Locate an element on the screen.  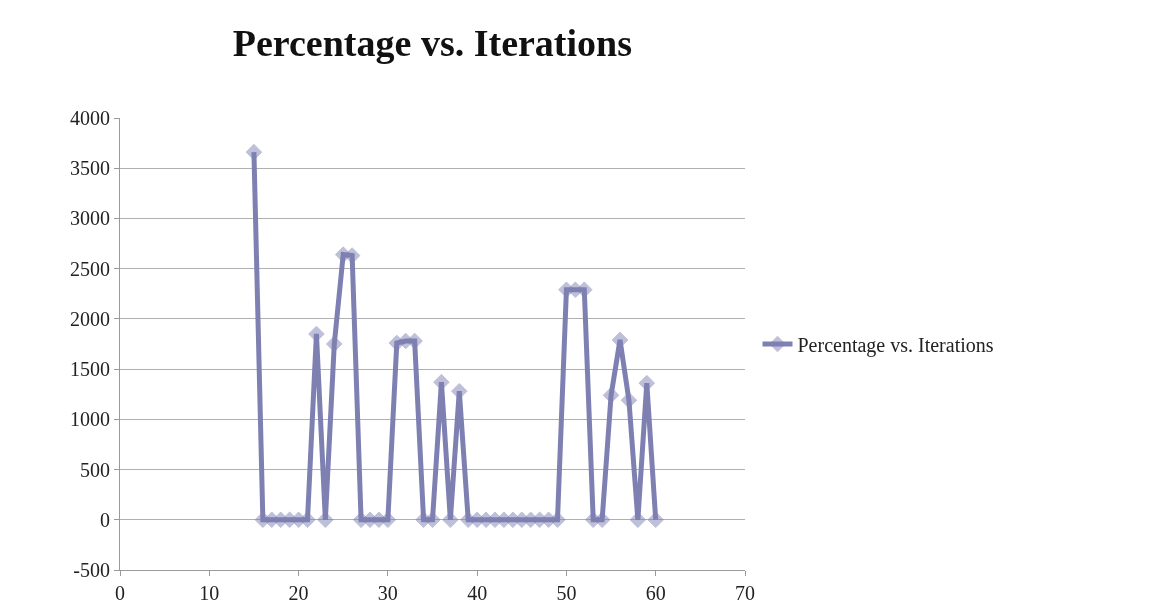
x-tick-label: 0 is located at coordinates (120, 593).